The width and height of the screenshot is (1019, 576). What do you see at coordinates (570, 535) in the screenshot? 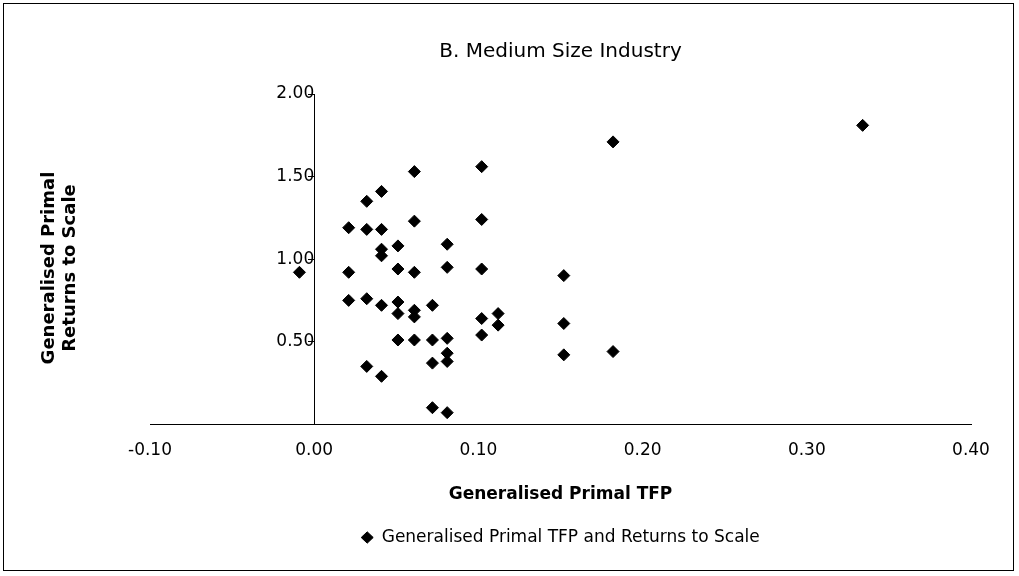
I see `legend-label: Generalised Primal TFP and Returns to Scale` at bounding box center [570, 535].